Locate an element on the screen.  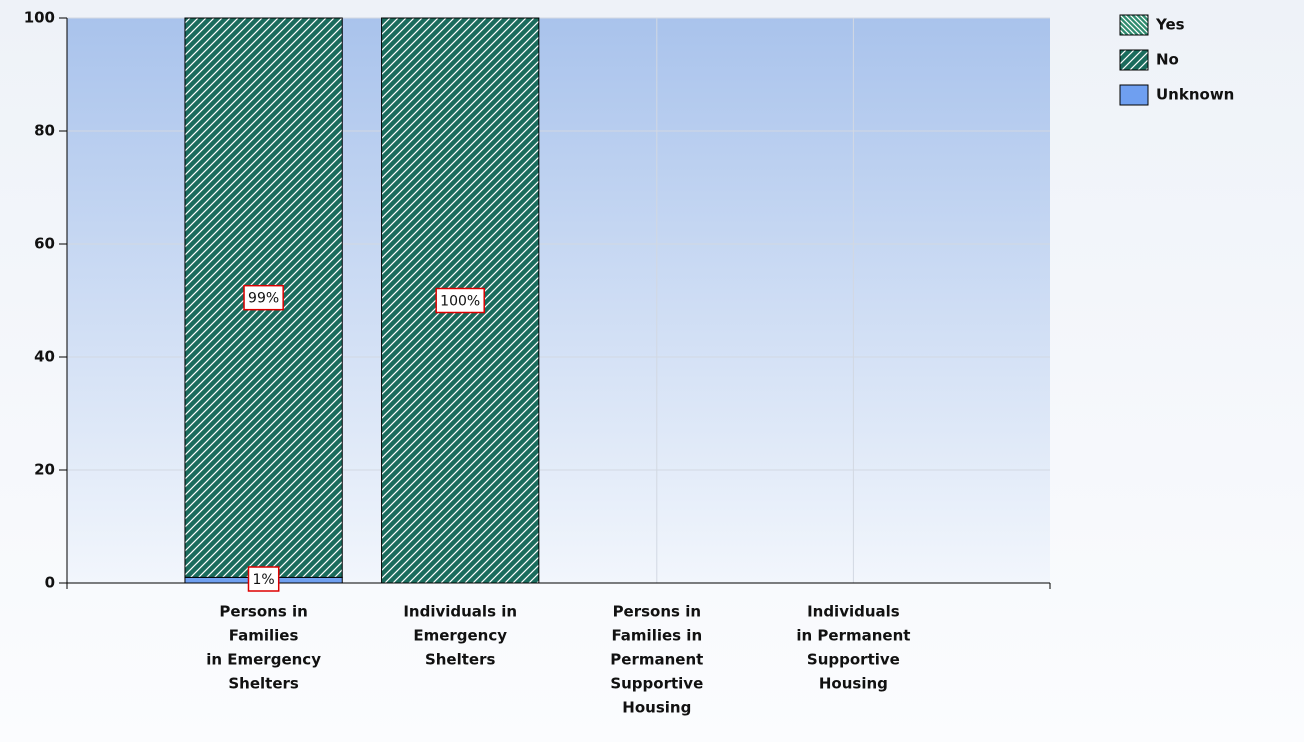
x-tick-label: Emergency is located at coordinates (460, 636).